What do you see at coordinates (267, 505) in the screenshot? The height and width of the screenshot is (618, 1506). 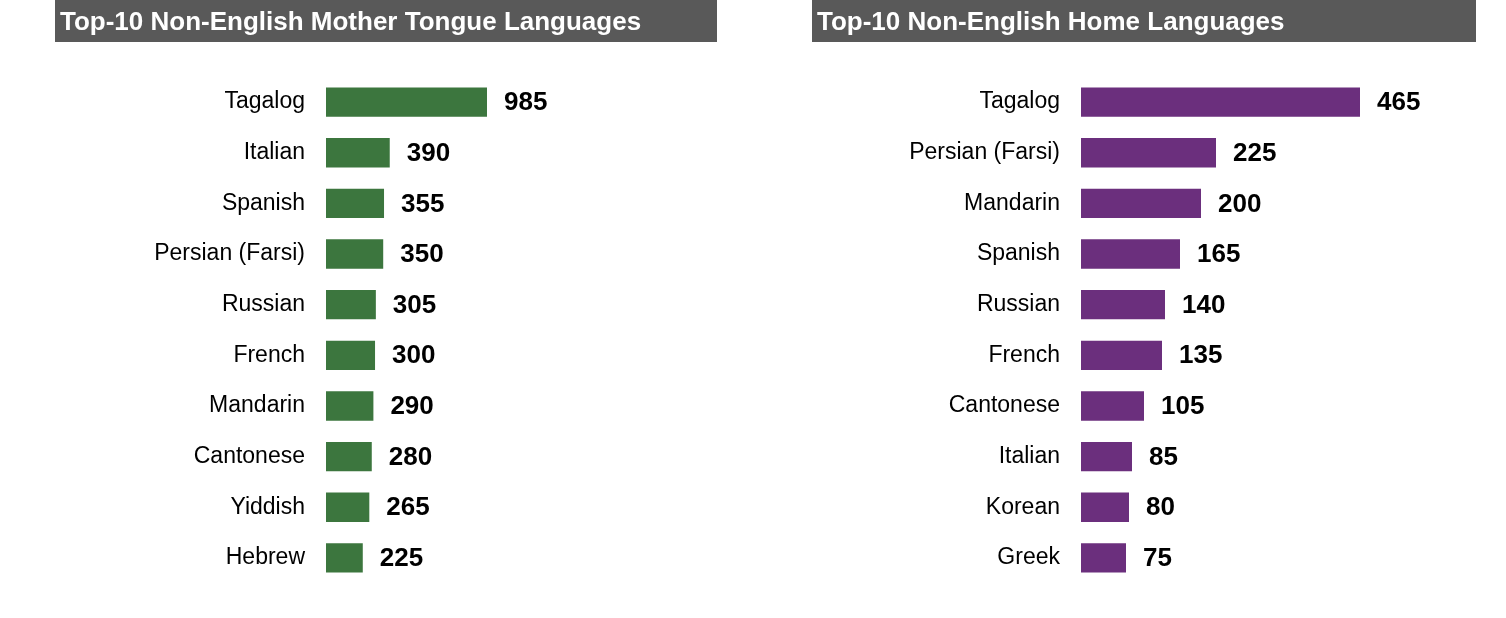 I see `y-tick-label: Yiddish` at bounding box center [267, 505].